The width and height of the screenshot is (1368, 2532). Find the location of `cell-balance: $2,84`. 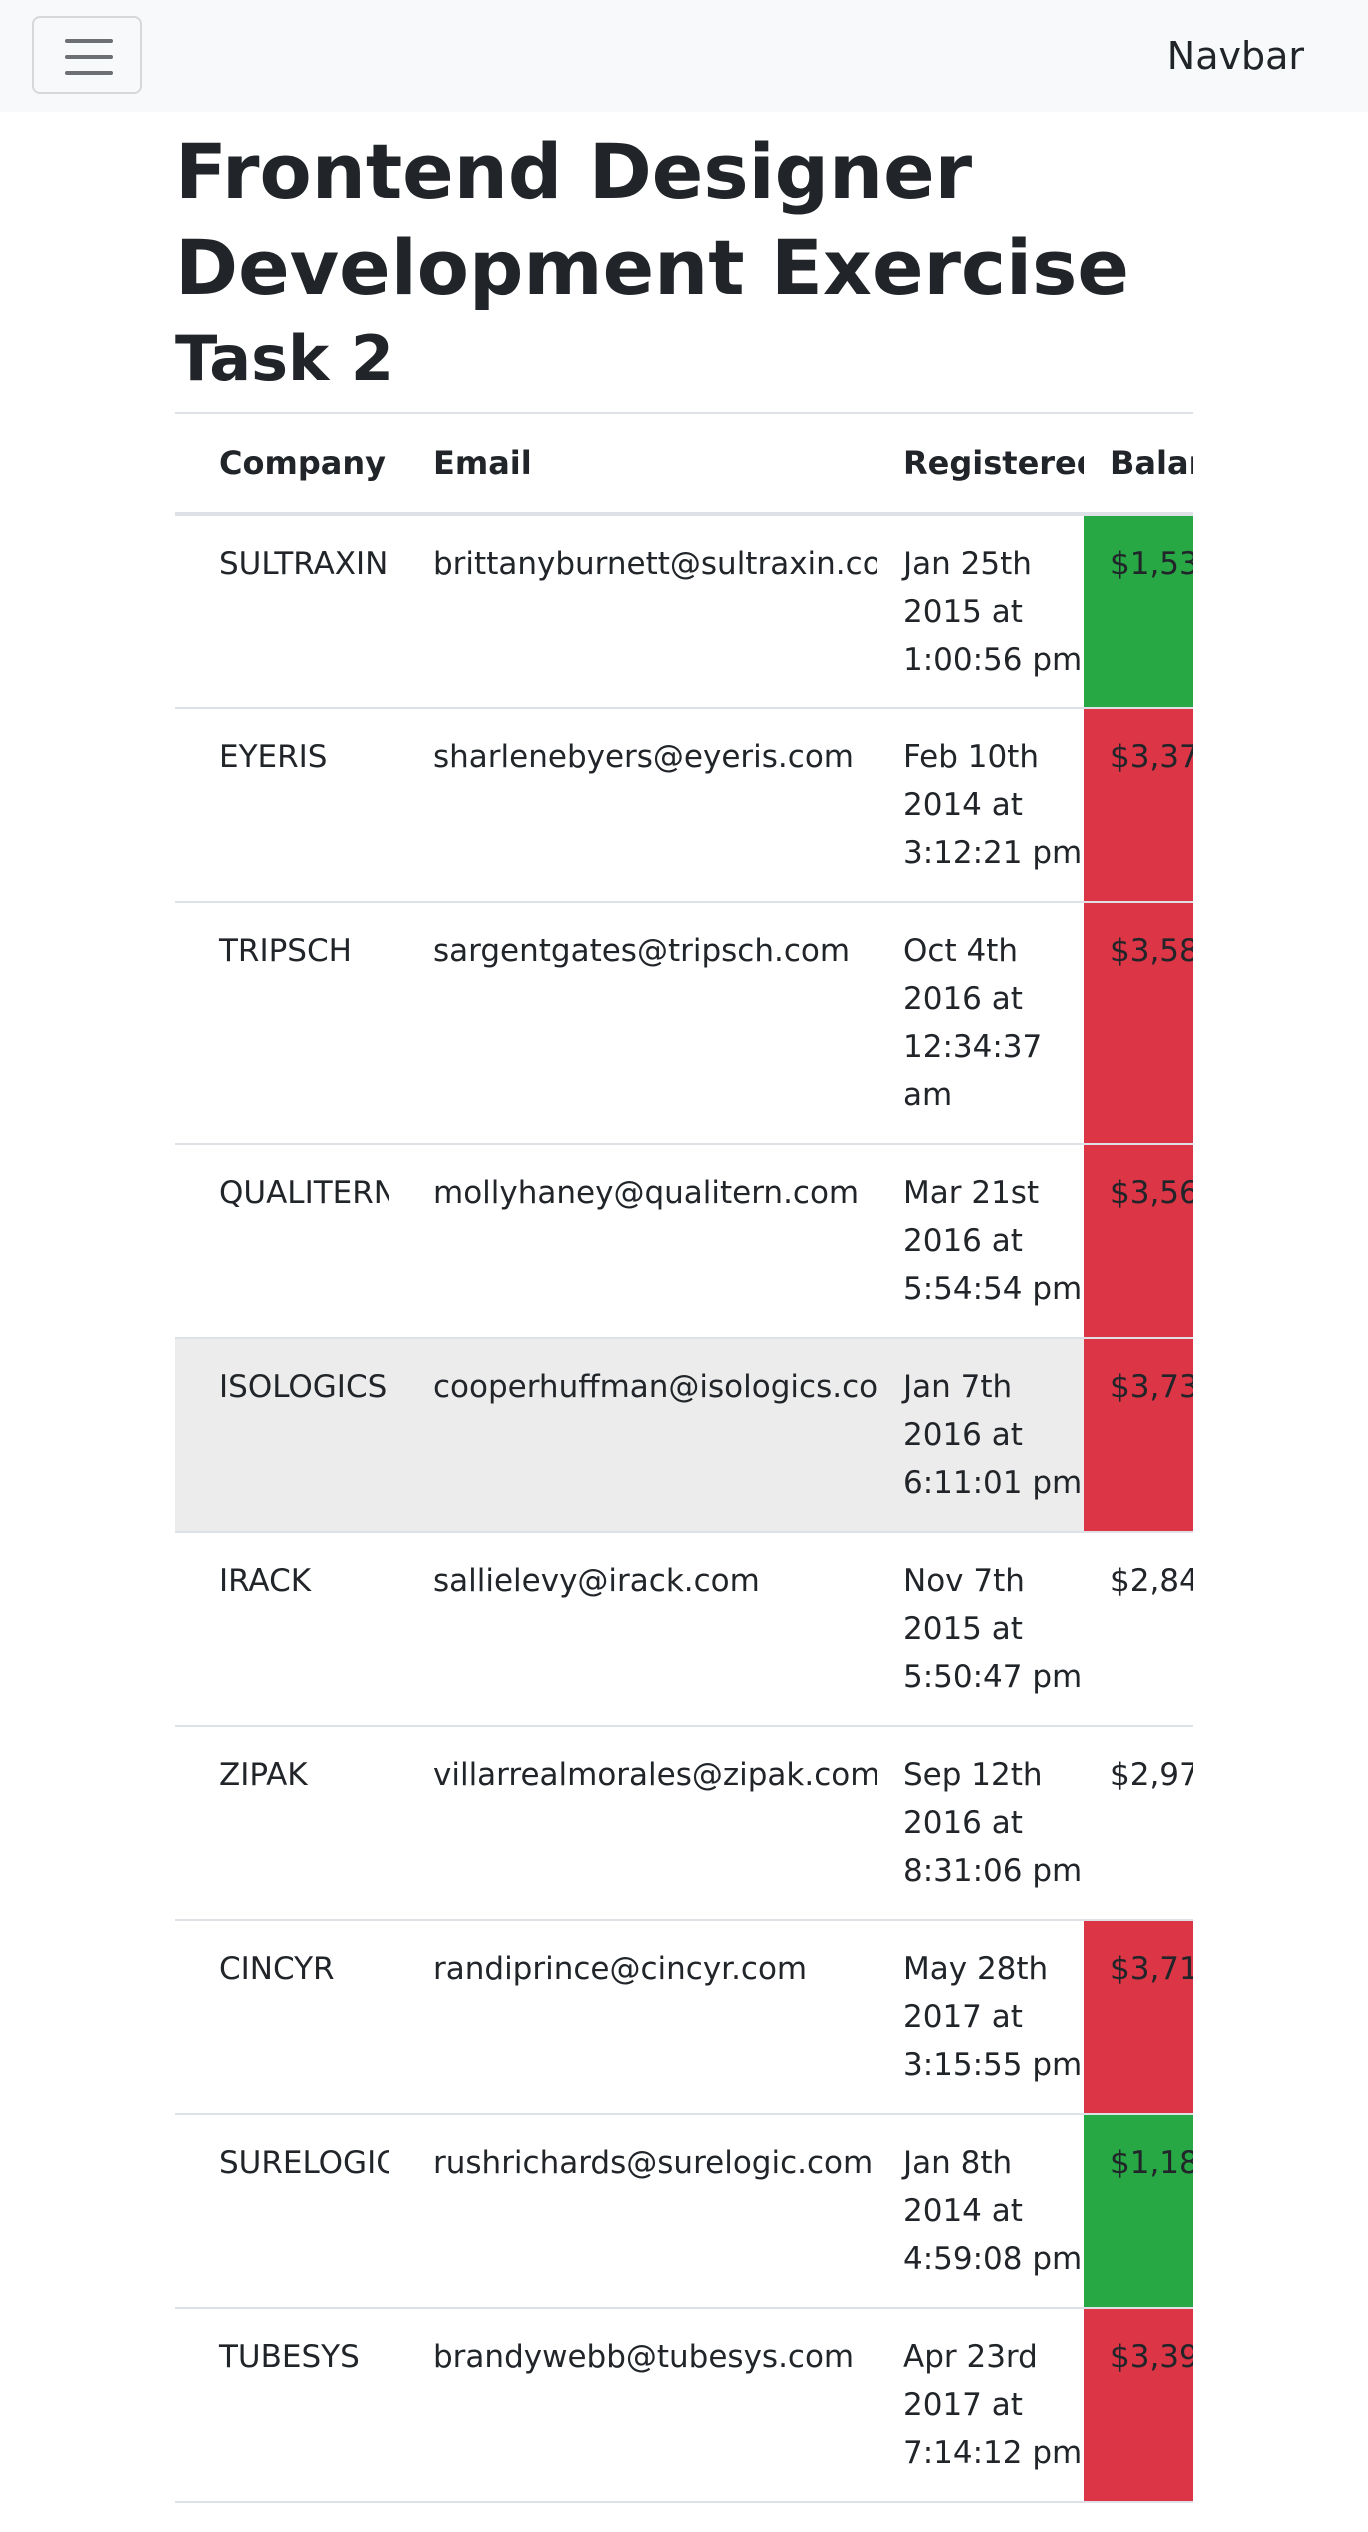

cell-balance: $2,84 is located at coordinates (1138, 1629).